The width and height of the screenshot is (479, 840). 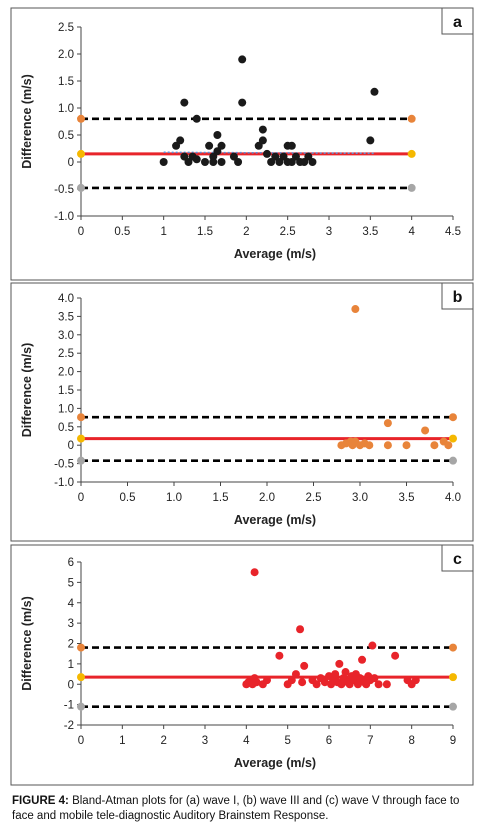 What do you see at coordinates (411, 741) in the screenshot?
I see `x-tick-label: 8` at bounding box center [411, 741].